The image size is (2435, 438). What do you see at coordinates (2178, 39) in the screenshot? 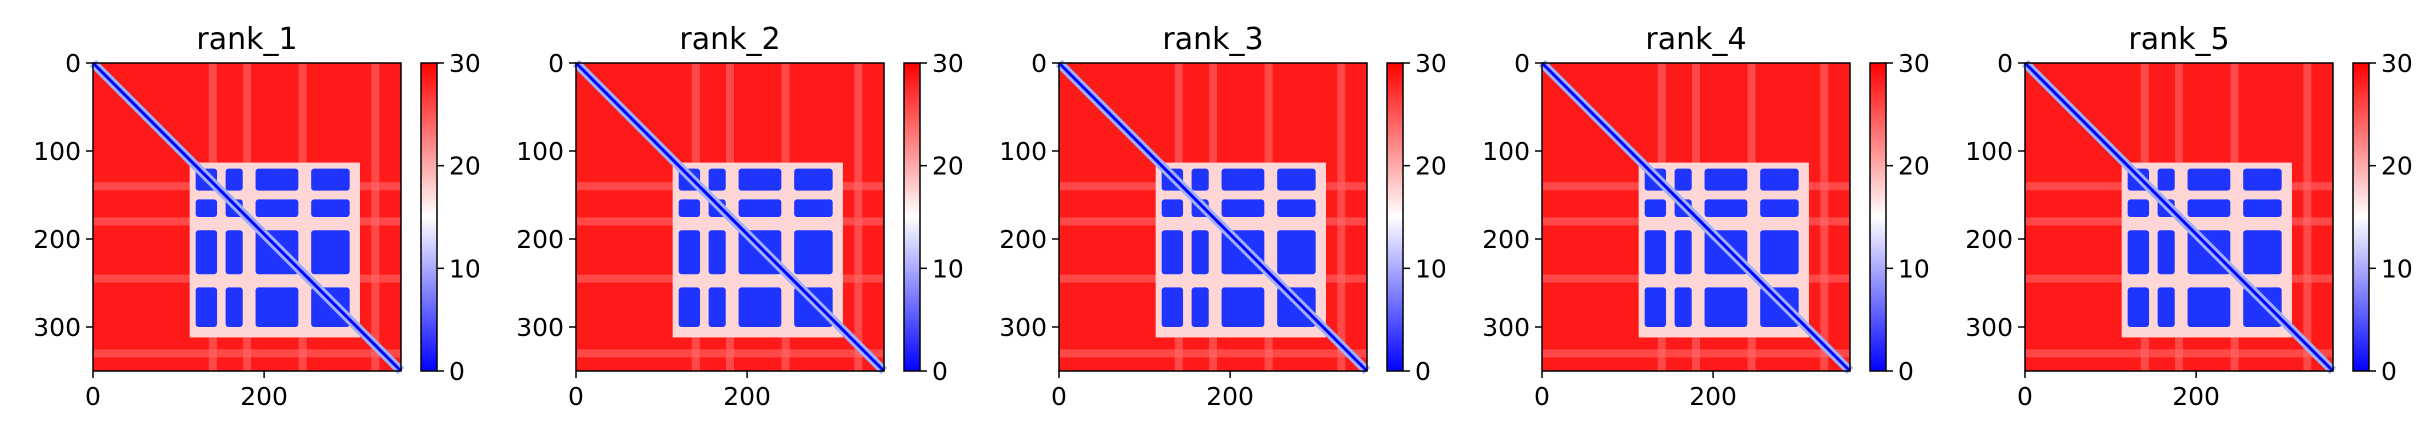
I see `panel-title: rank_5` at bounding box center [2178, 39].